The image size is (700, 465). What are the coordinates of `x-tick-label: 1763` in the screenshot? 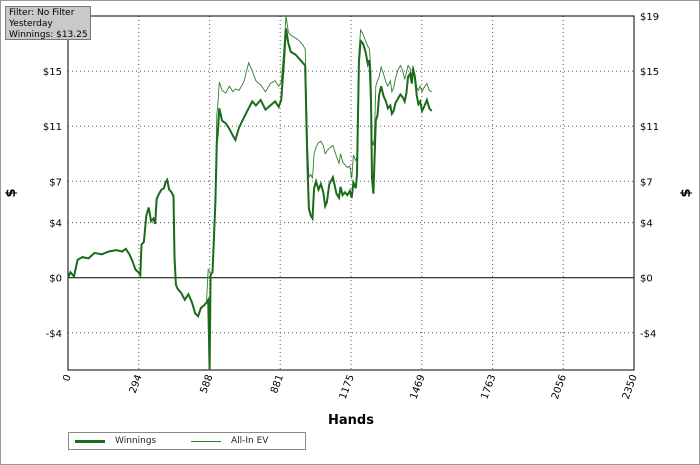 It's located at (488, 387).